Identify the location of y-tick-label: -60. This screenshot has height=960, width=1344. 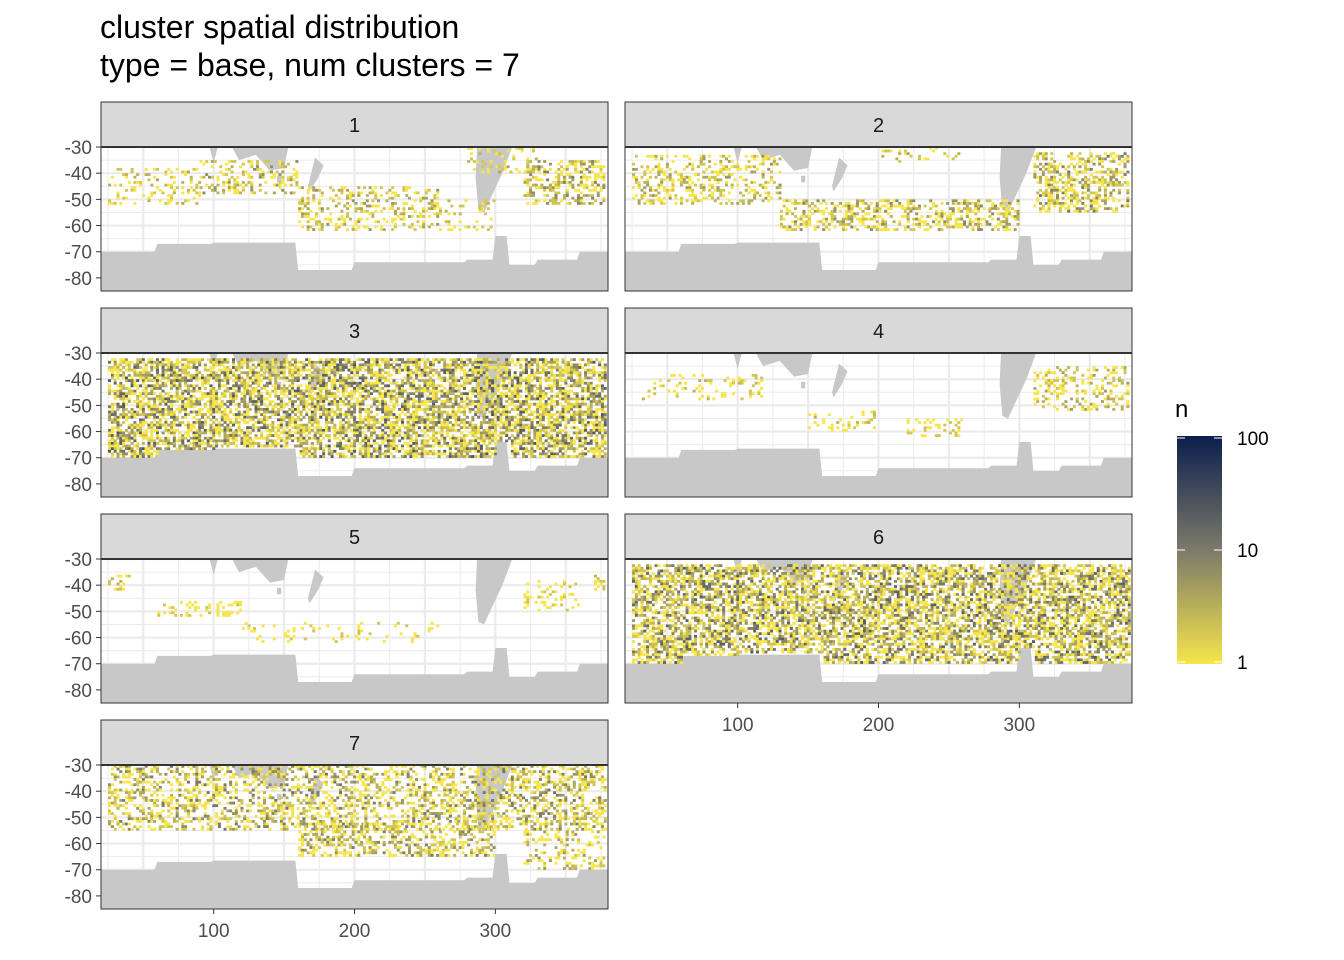
(78, 227).